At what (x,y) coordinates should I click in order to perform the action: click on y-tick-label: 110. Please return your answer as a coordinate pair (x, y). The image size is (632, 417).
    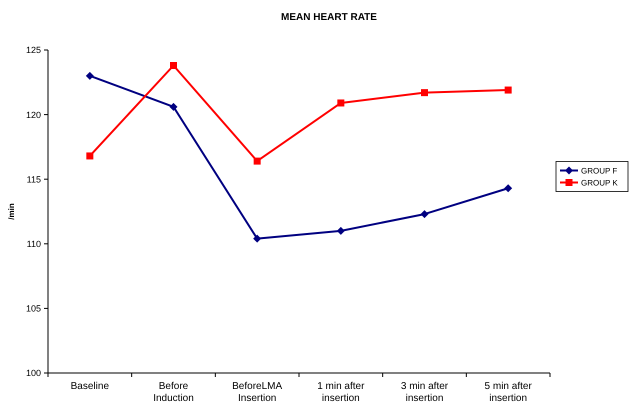
    Looking at the image, I should click on (33, 243).